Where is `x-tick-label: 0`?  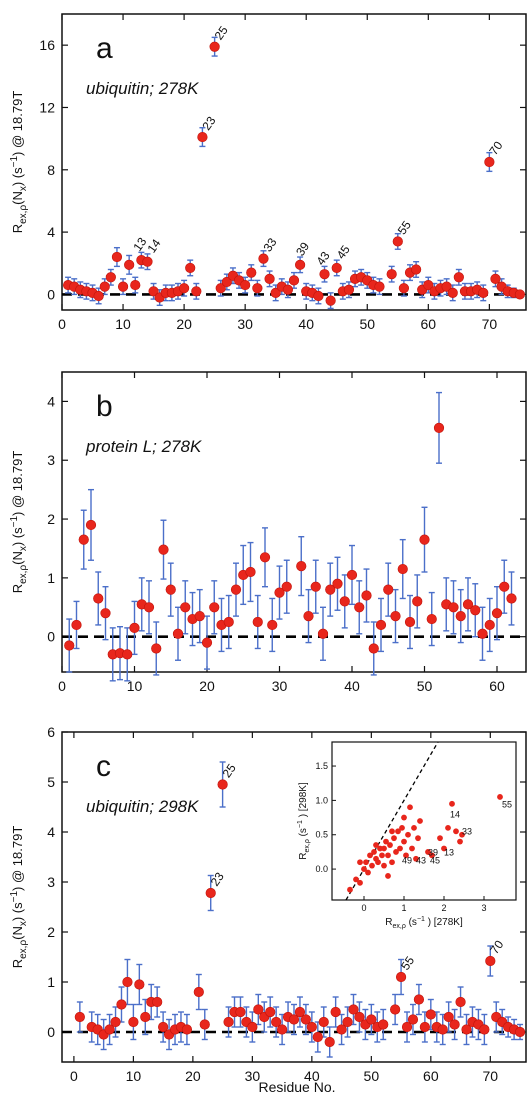 x-tick-label: 0 is located at coordinates (74, 1076).